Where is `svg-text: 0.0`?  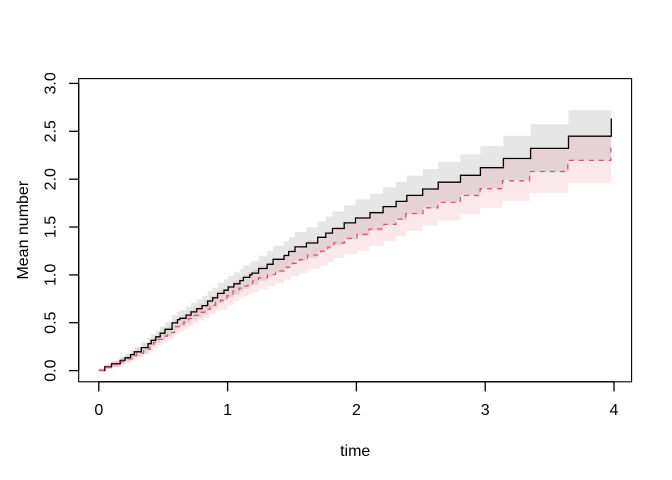
svg-text: 0.0 is located at coordinates (51, 370).